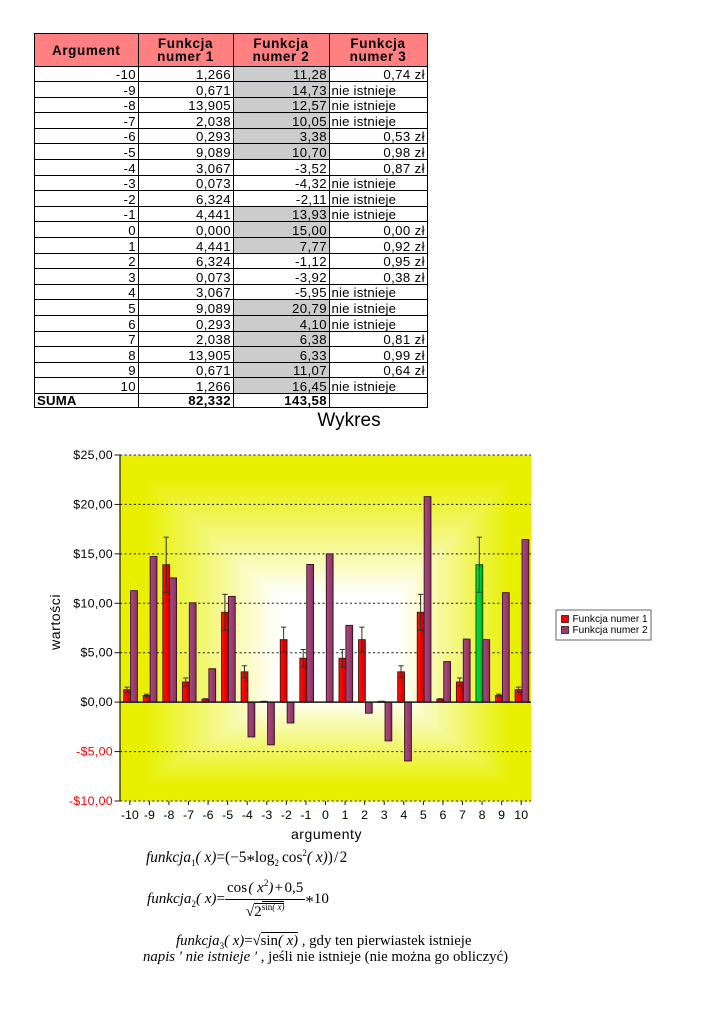 The width and height of the screenshot is (724, 1024). What do you see at coordinates (611, 619) in the screenshot?
I see `svg-text: Funkcja numer 1` at bounding box center [611, 619].